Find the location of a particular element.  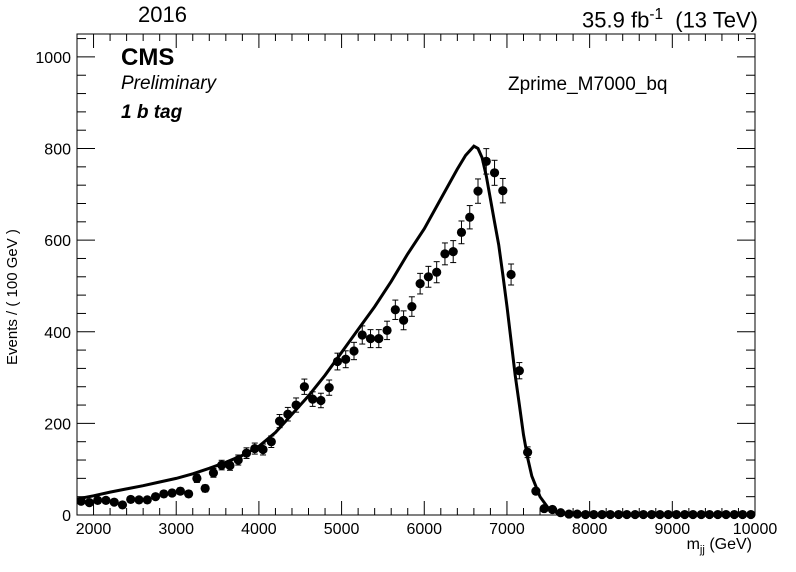

y-tick-label: 600 is located at coordinates (57, 241).